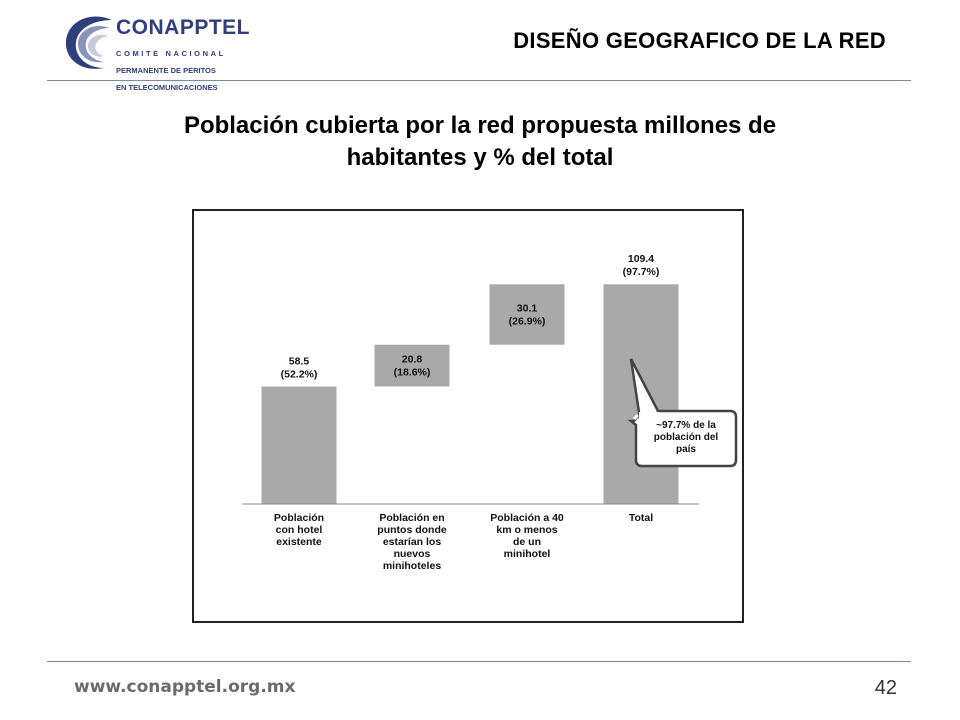 The height and width of the screenshot is (720, 960). I want to click on callout-pointer-mask, so click(649, 416).